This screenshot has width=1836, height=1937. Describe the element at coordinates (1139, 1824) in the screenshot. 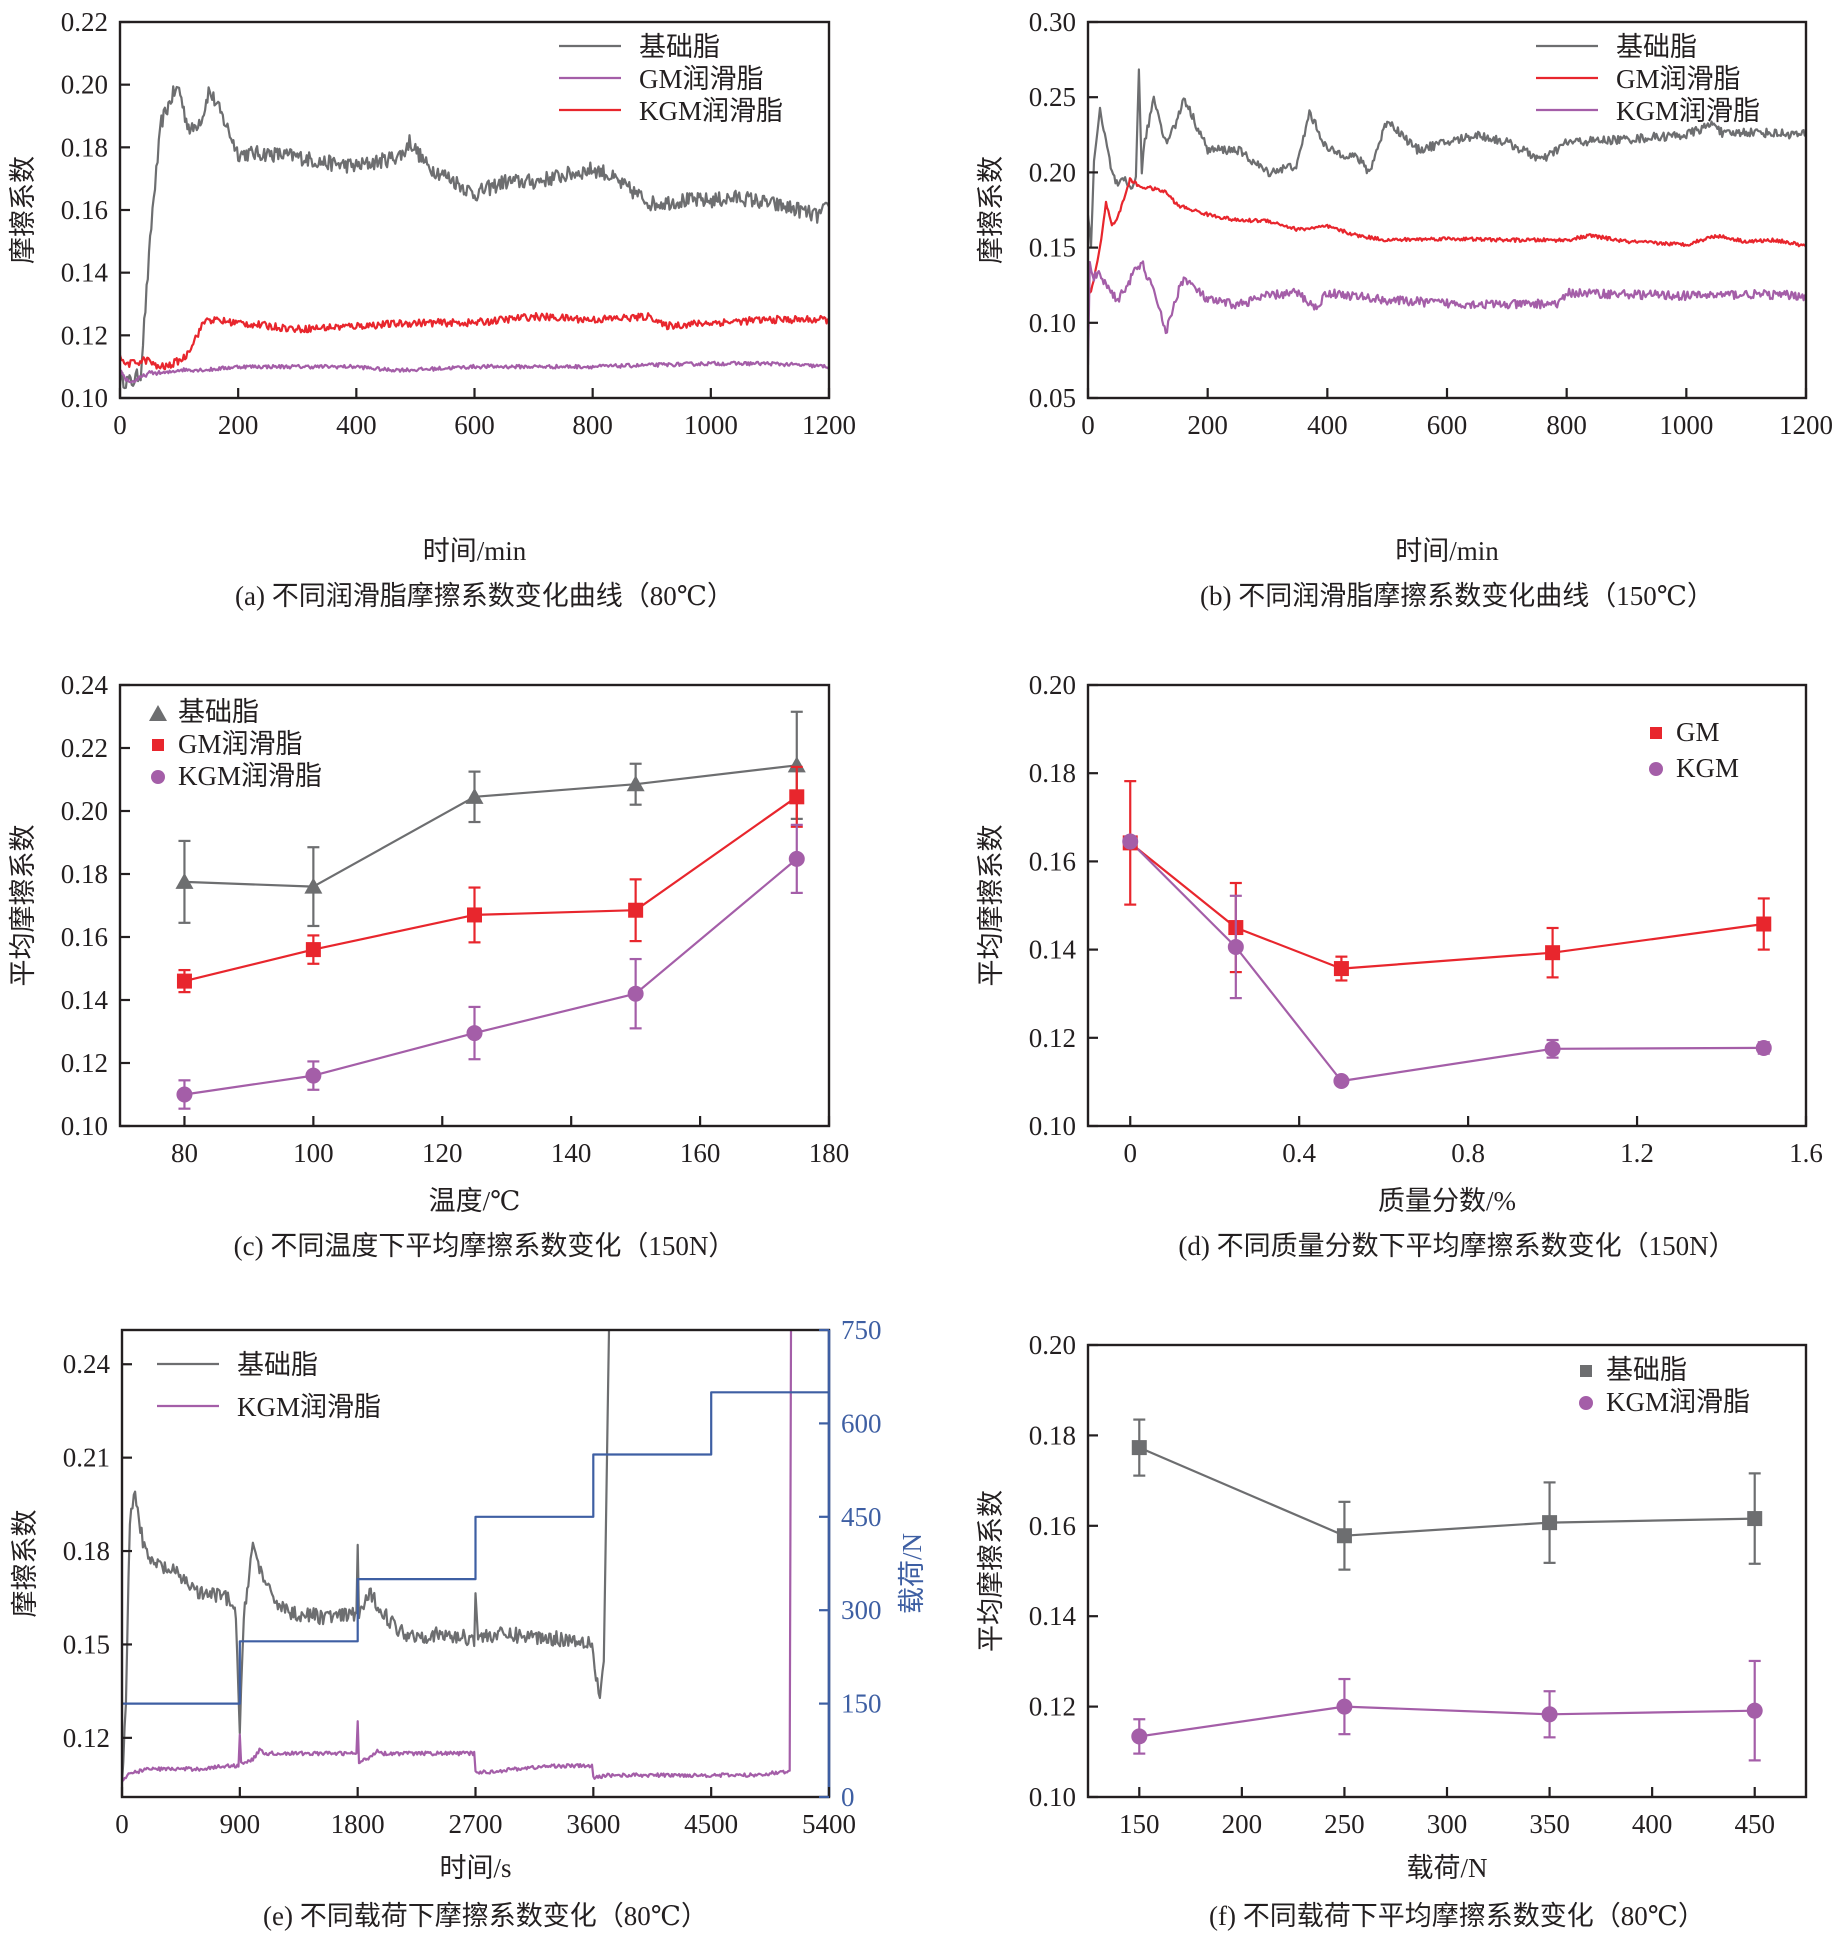

I see `x-tick-label: 150` at that location.